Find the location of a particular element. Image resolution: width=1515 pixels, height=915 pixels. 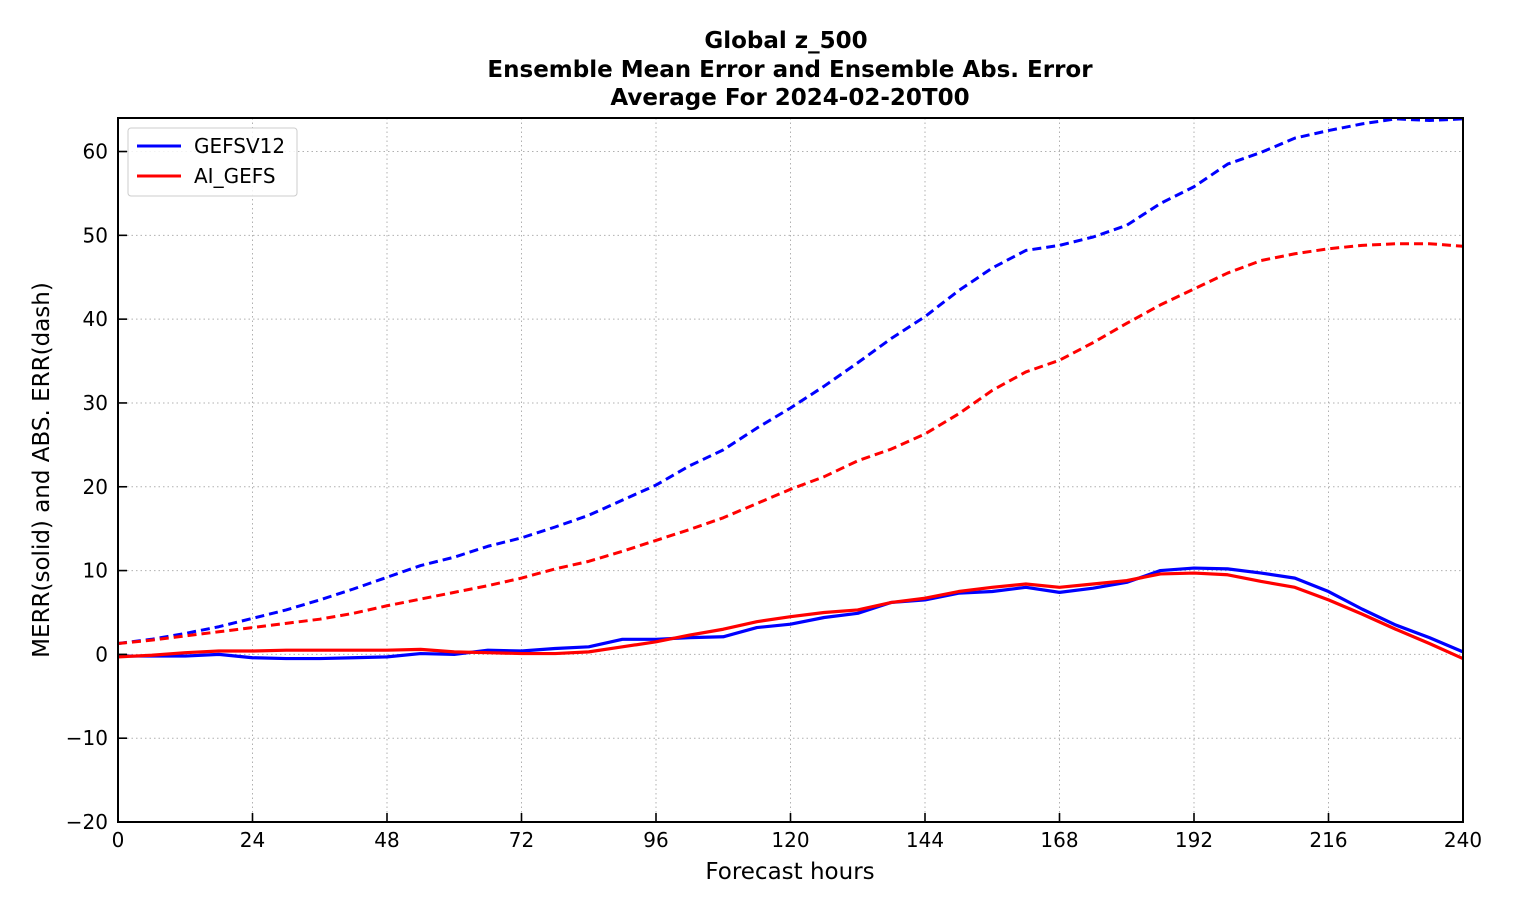

y-tick-label: 0 is located at coordinates (101, 654).